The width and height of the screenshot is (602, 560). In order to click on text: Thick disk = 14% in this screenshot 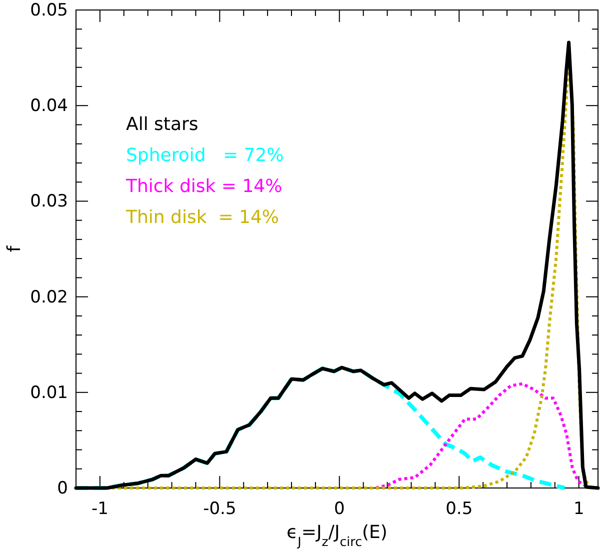, I will do `click(203, 186)`.